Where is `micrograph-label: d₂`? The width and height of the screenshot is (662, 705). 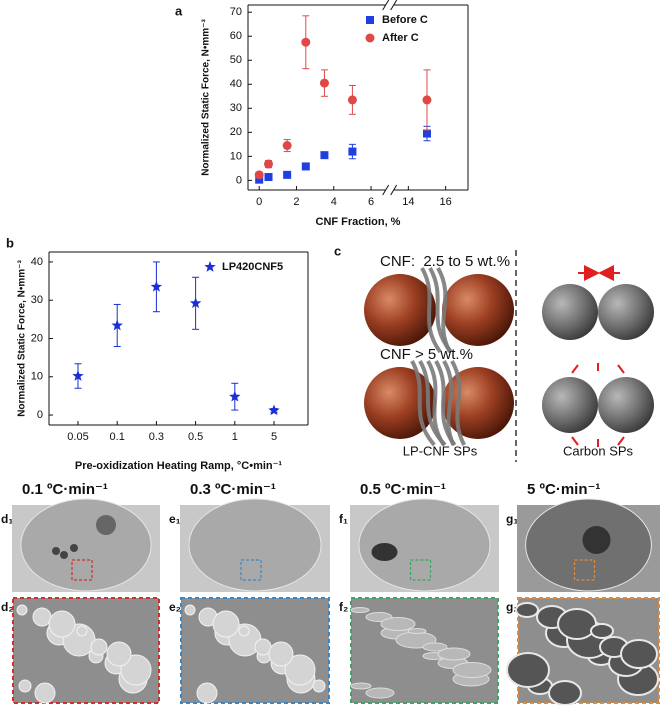
micrograph-label: d₂ is located at coordinates (7, 607).